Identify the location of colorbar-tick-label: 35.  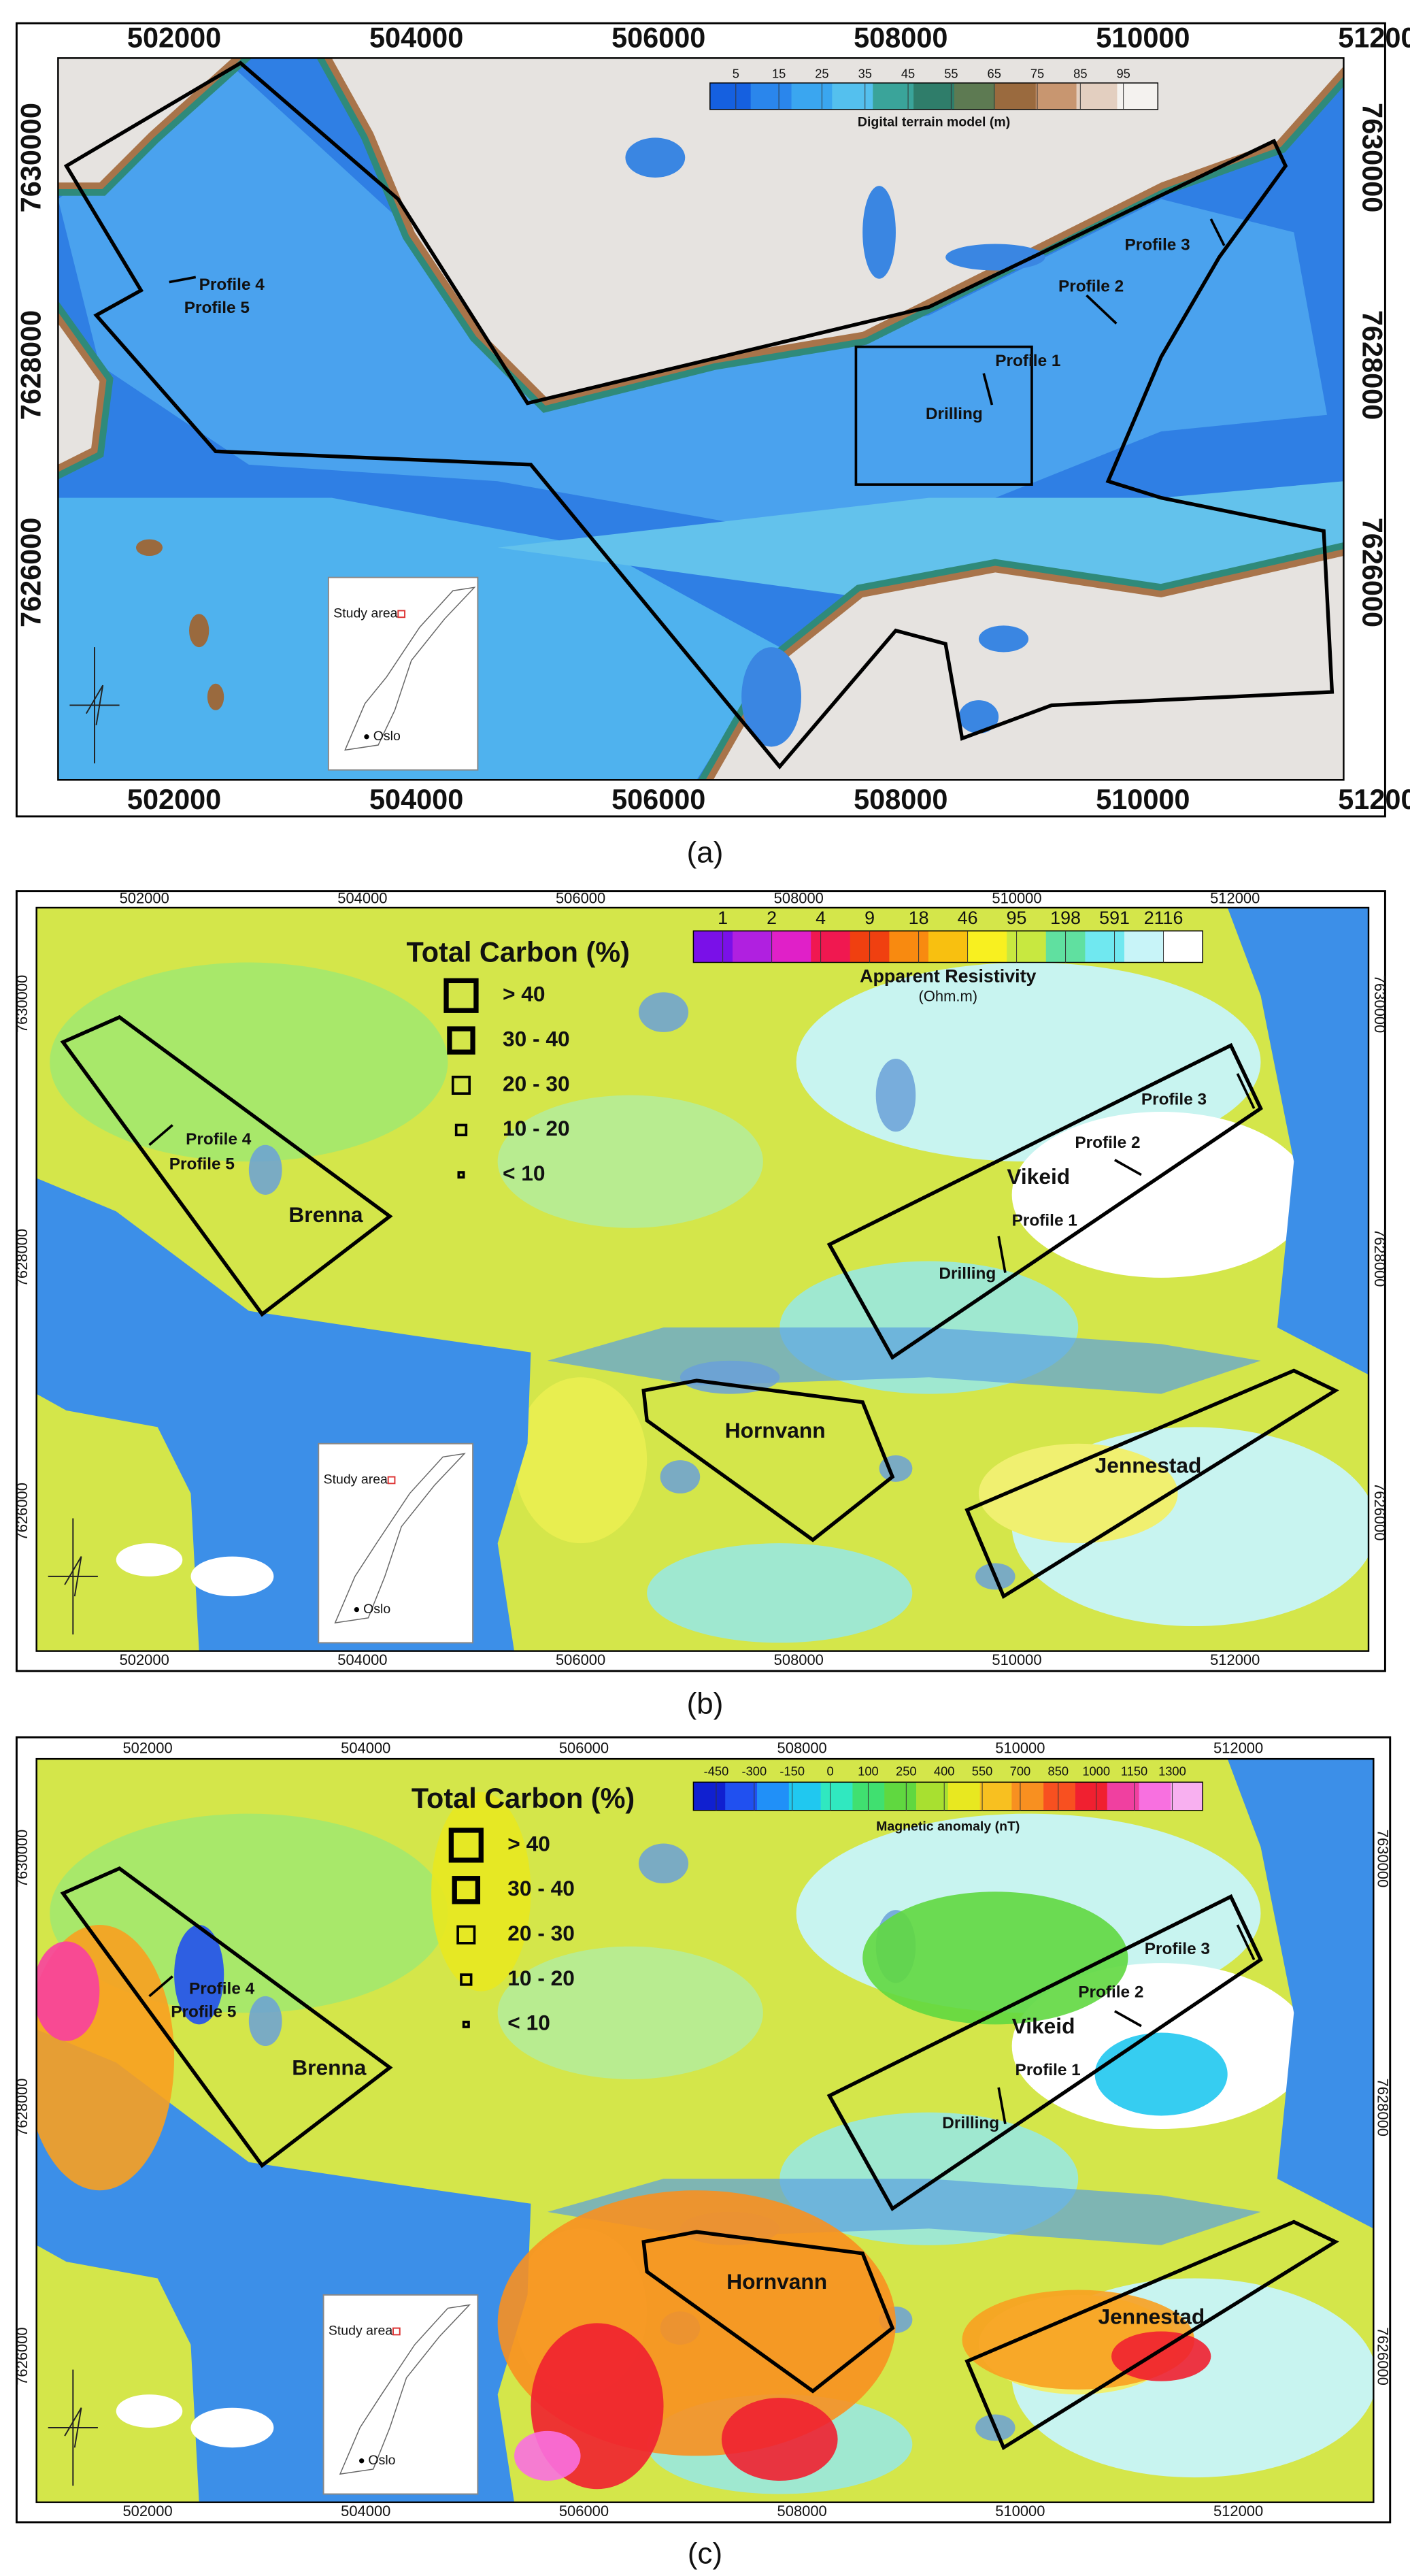
(865, 74).